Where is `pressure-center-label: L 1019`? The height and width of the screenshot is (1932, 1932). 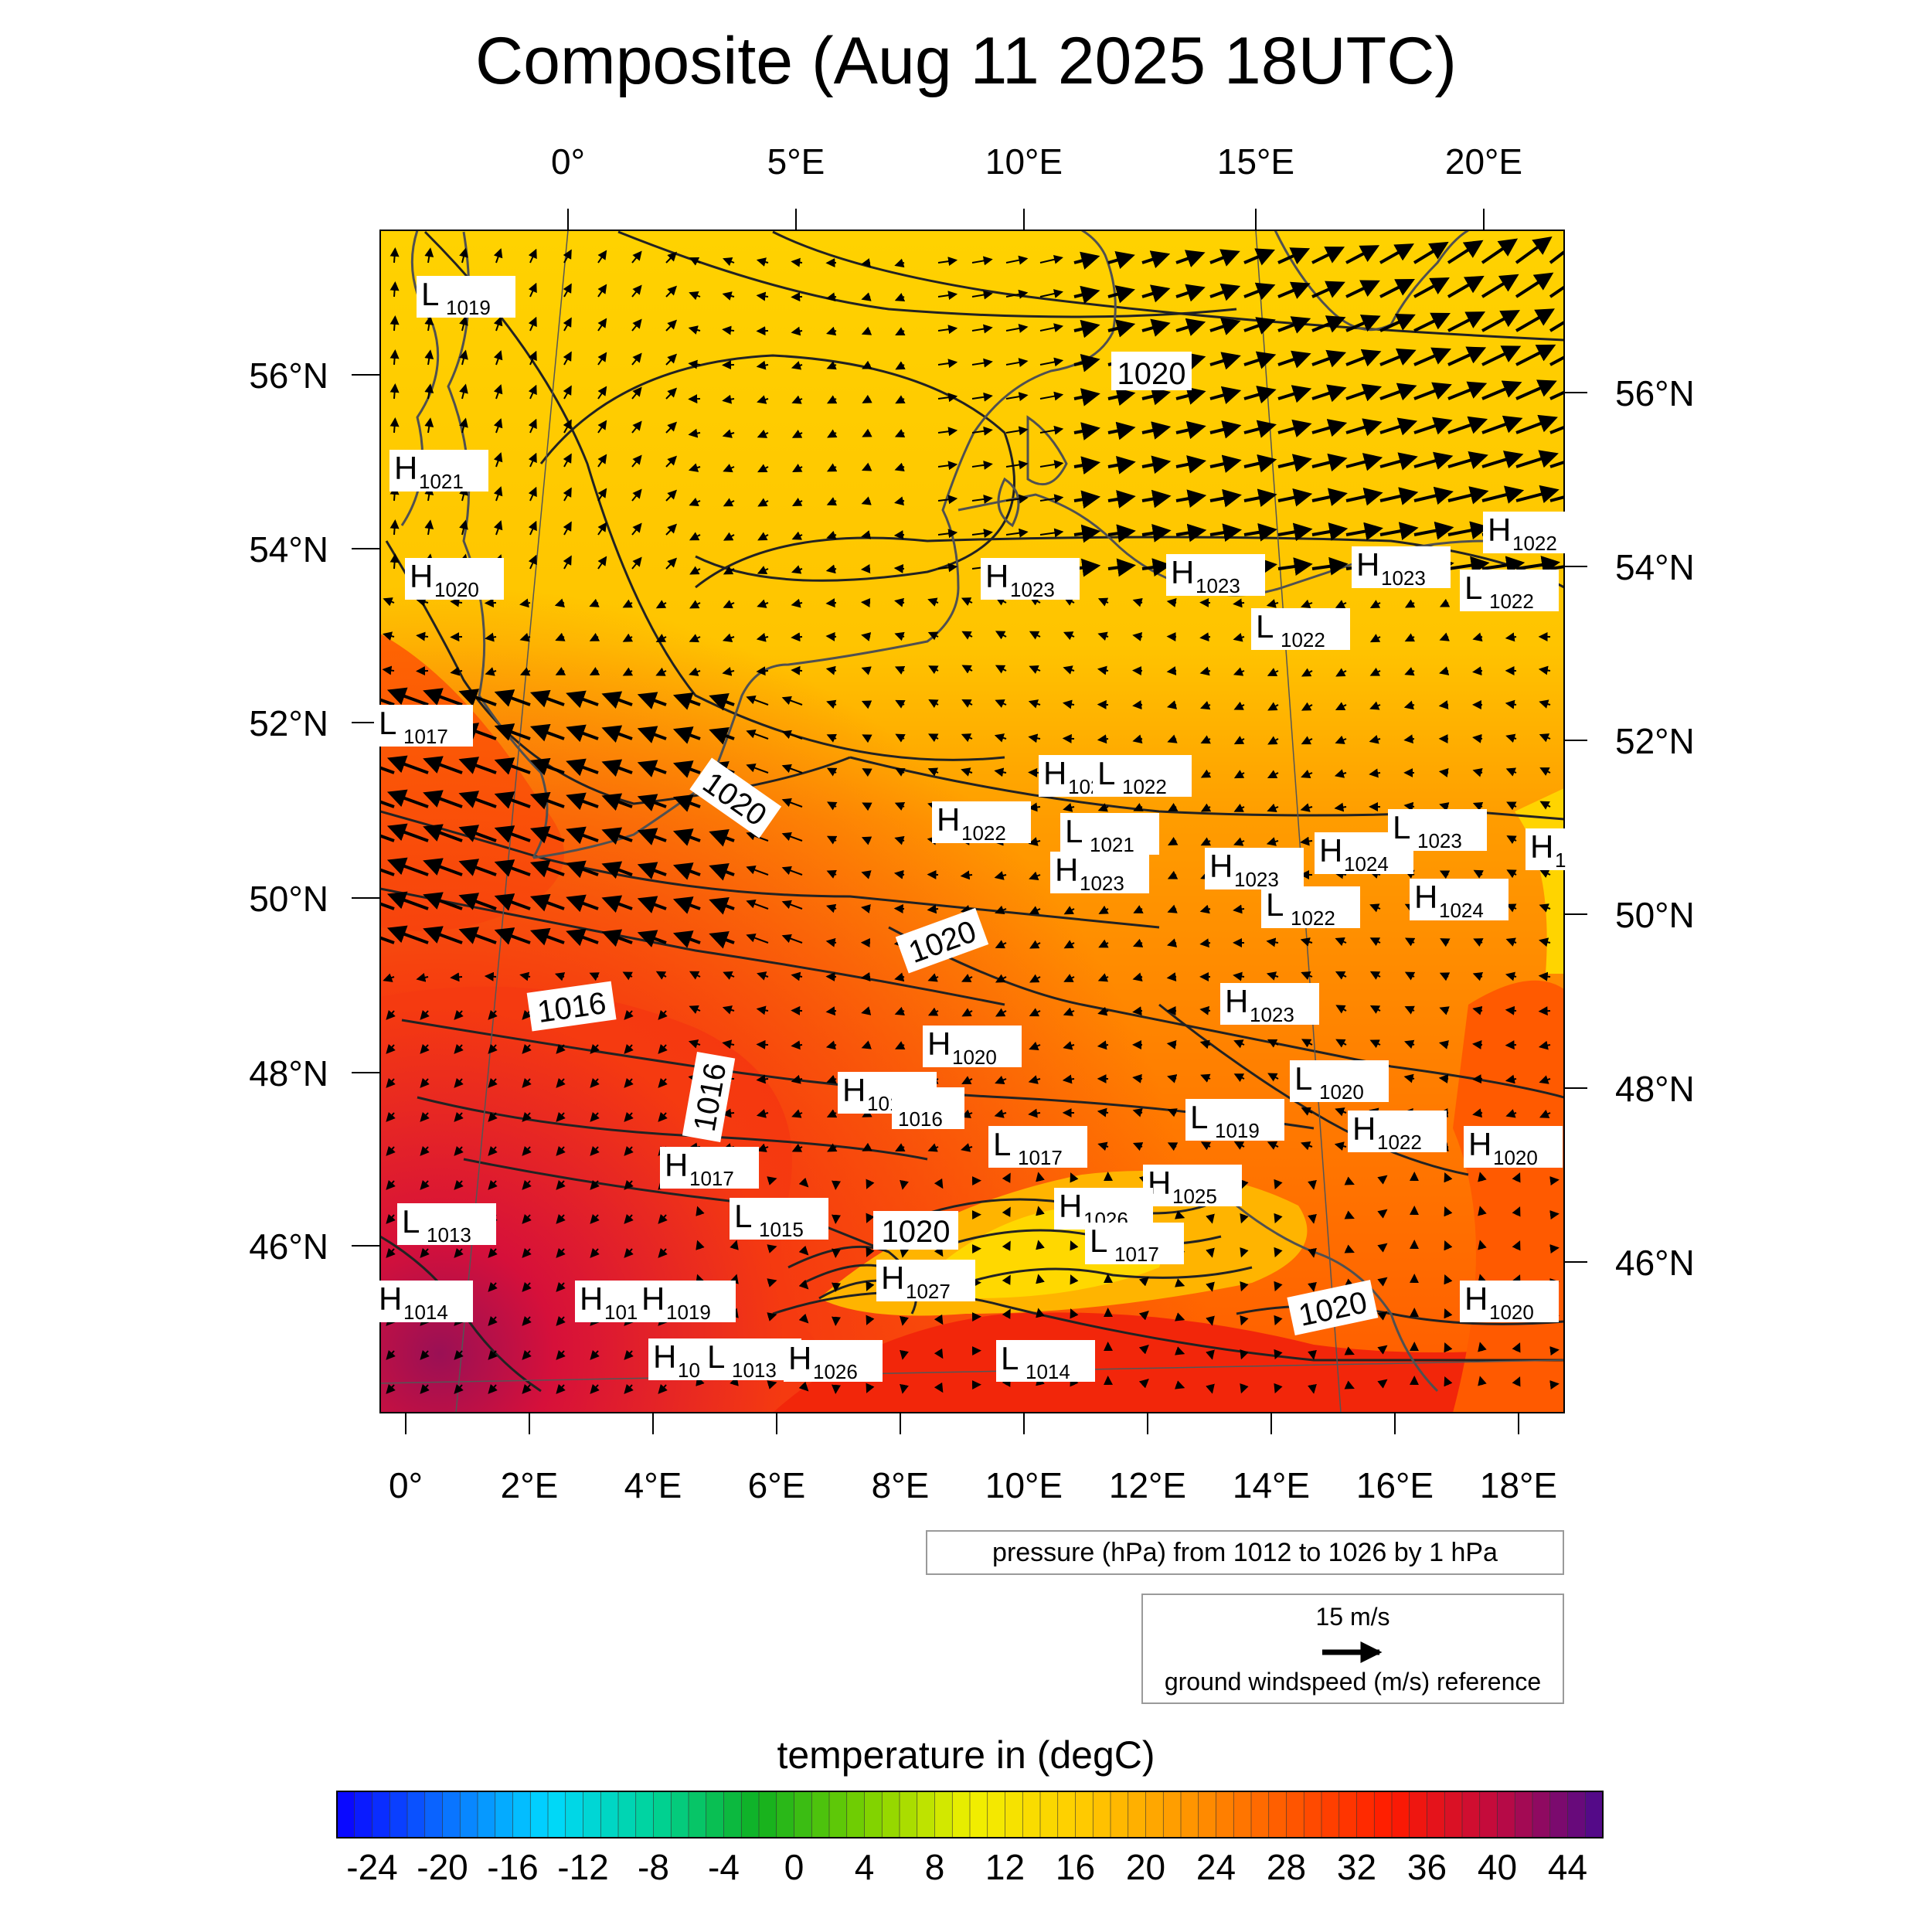
pressure-center-label: L 1019 is located at coordinates (466, 298).